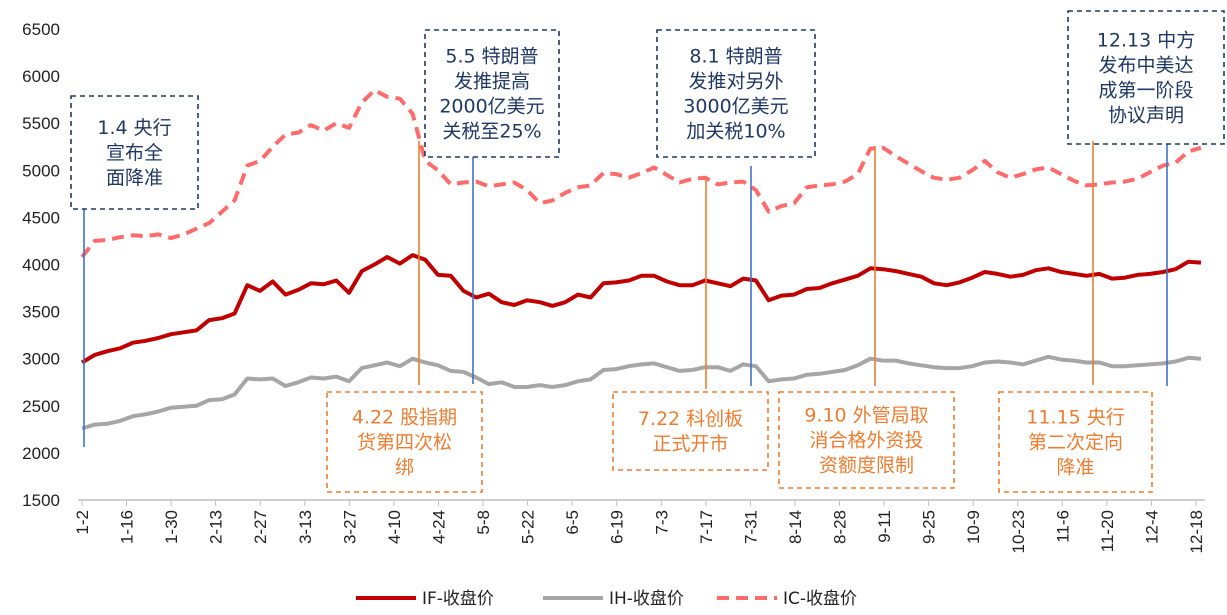 The height and width of the screenshot is (615, 1227). What do you see at coordinates (41, 312) in the screenshot?
I see `y-tick-label: 3500` at bounding box center [41, 312].